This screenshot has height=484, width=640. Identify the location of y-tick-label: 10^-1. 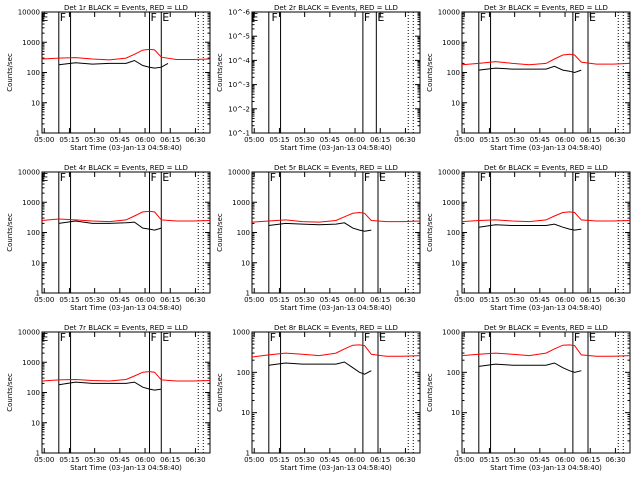
(239, 134).